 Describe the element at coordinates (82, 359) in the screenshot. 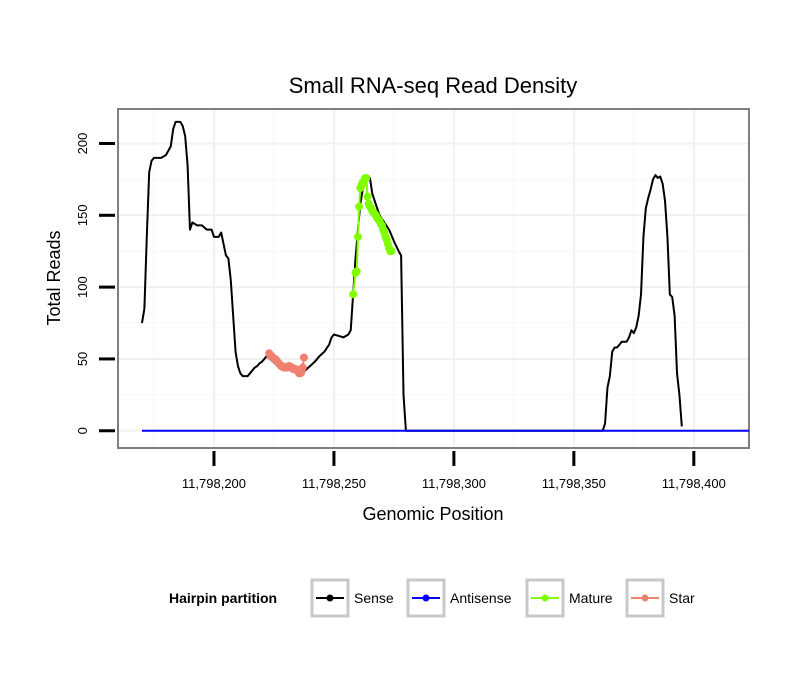

I see `y-tick-label: 50` at that location.